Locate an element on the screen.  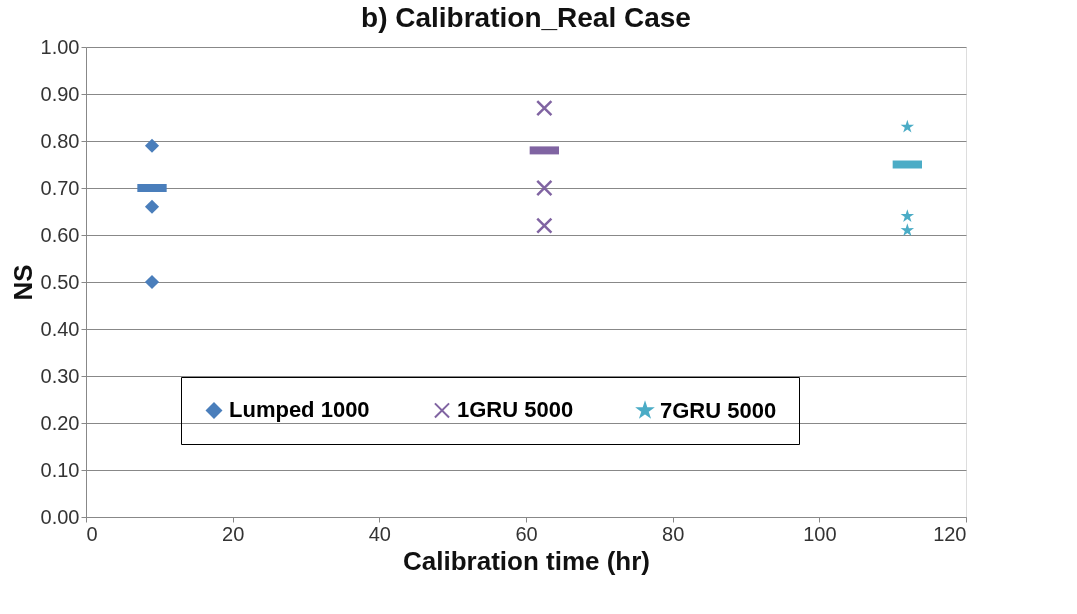
x-tick-label: 100 is located at coordinates (820, 533).